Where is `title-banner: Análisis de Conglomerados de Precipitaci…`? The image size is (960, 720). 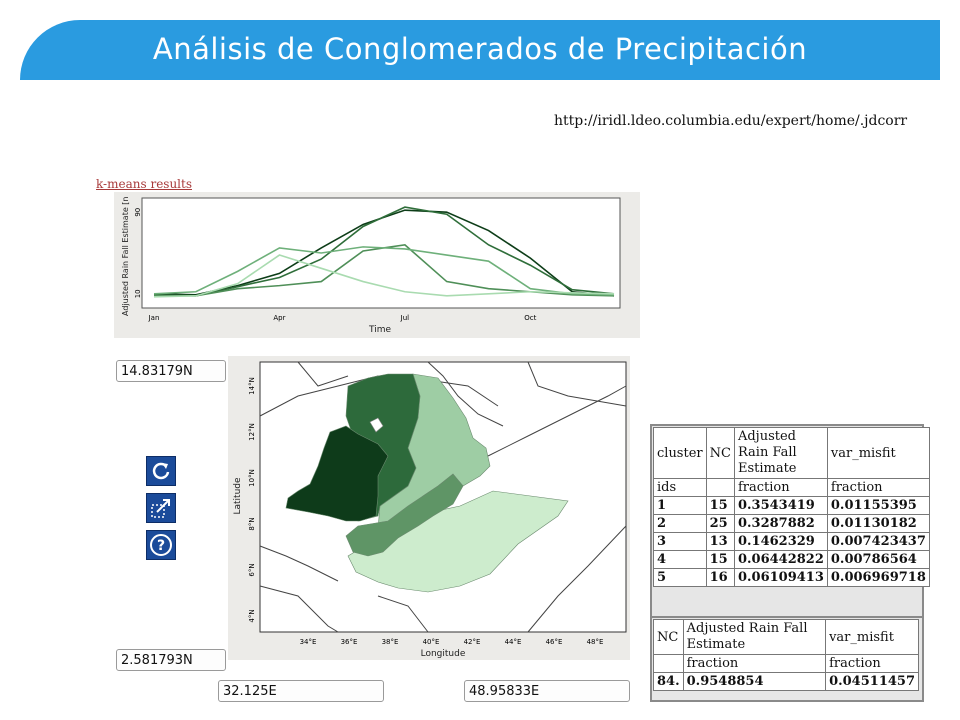 title-banner: Análisis de Conglomerados de Precipitaci… is located at coordinates (480, 50).